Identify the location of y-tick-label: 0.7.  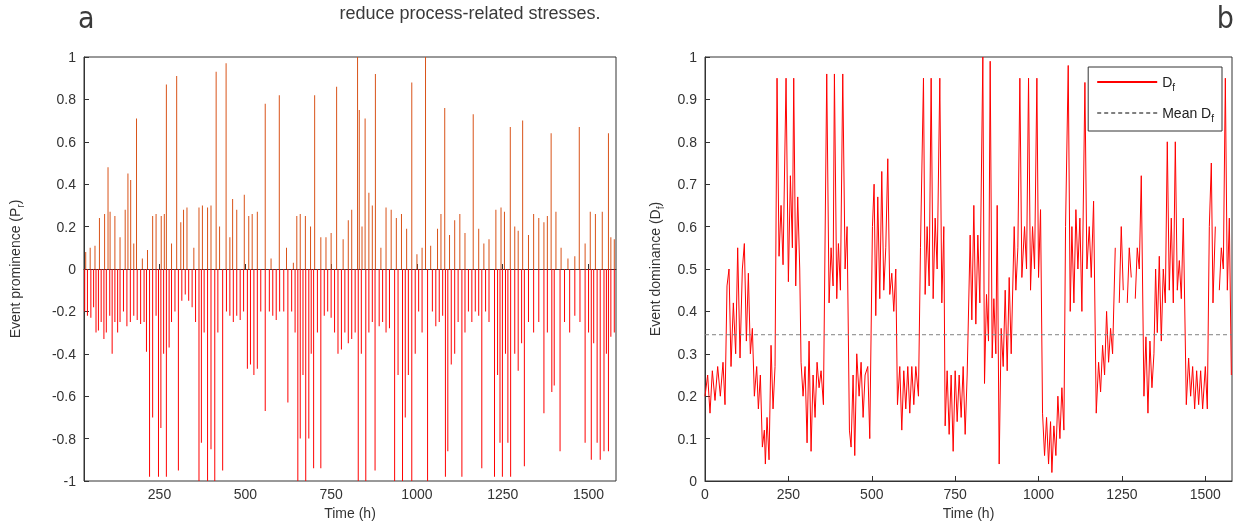
(687, 184).